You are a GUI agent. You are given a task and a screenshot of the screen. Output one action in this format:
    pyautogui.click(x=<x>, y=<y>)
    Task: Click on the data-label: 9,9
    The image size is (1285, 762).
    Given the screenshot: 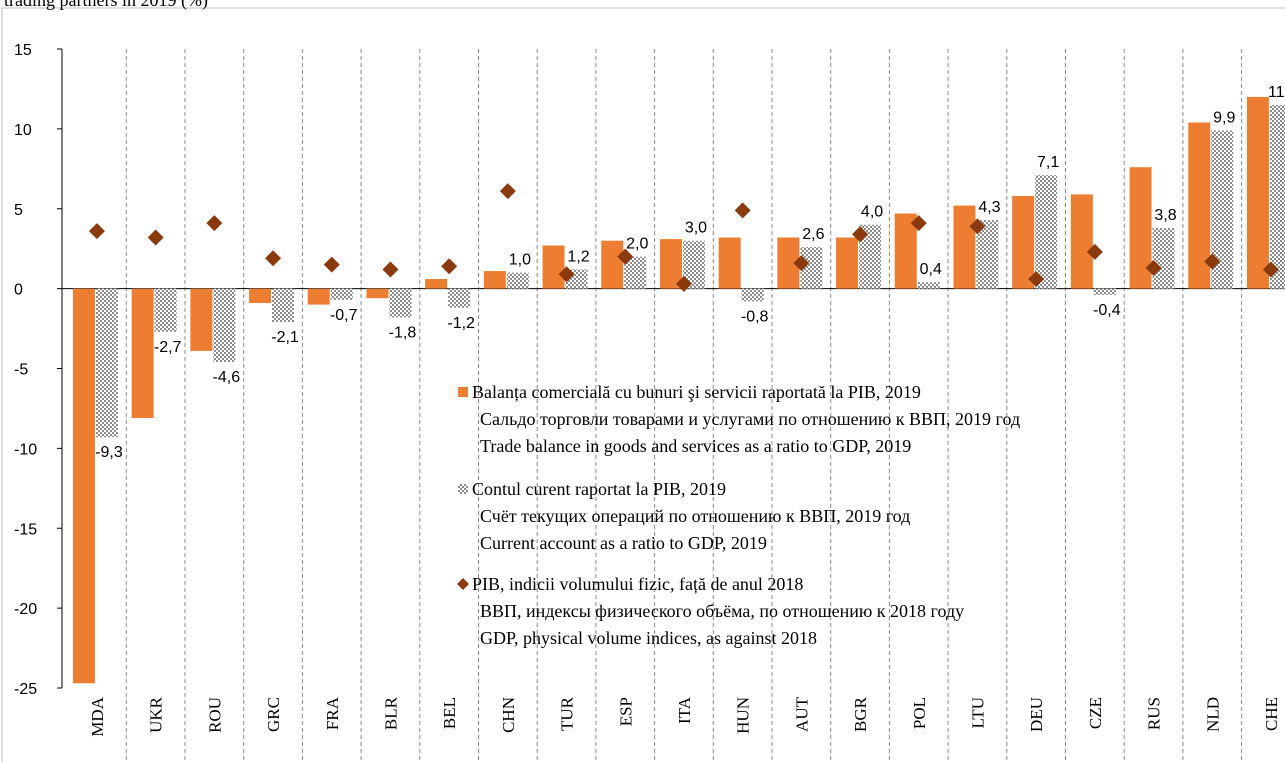 What is the action you would take?
    pyautogui.click(x=1224, y=117)
    